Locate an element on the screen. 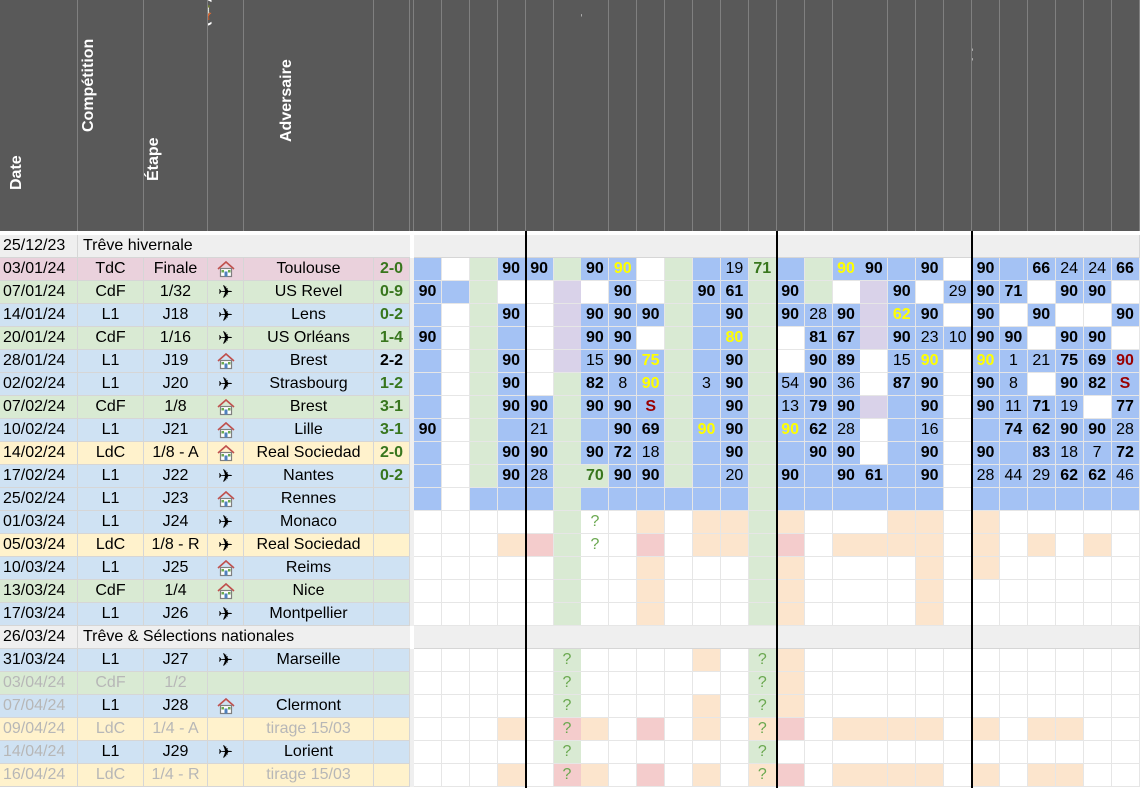 The image size is (1140, 788). row-adversaire: Clermont is located at coordinates (309, 706).